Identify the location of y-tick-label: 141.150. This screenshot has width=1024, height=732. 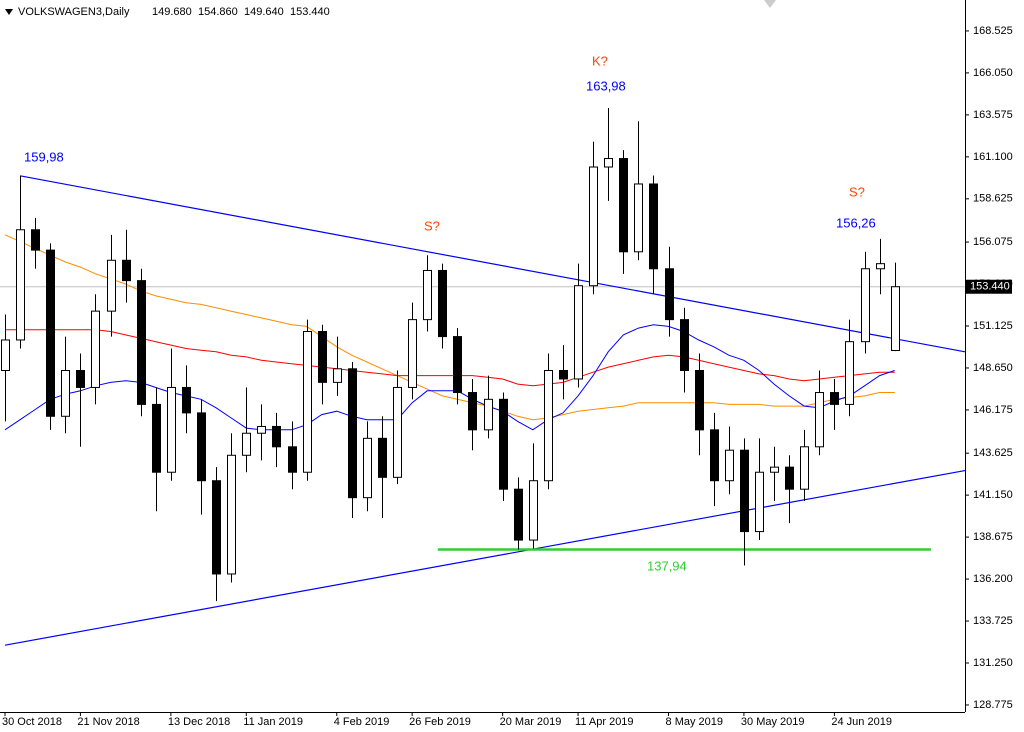
(993, 495).